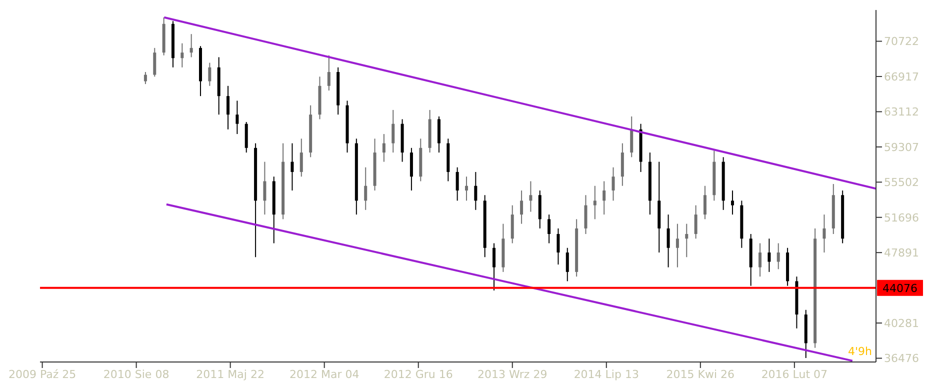 This screenshot has height=391, width=950. What do you see at coordinates (900, 288) in the screenshot?
I see `ref-line-label: 44076` at bounding box center [900, 288].